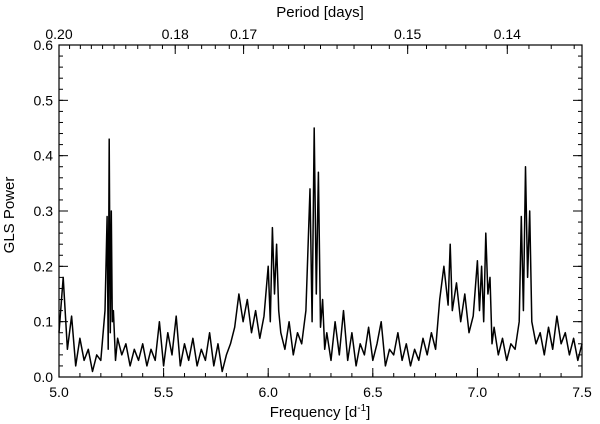 This screenshot has height=424, width=600. What do you see at coordinates (373, 392) in the screenshot?
I see `x-tick-label: 6.5` at bounding box center [373, 392].